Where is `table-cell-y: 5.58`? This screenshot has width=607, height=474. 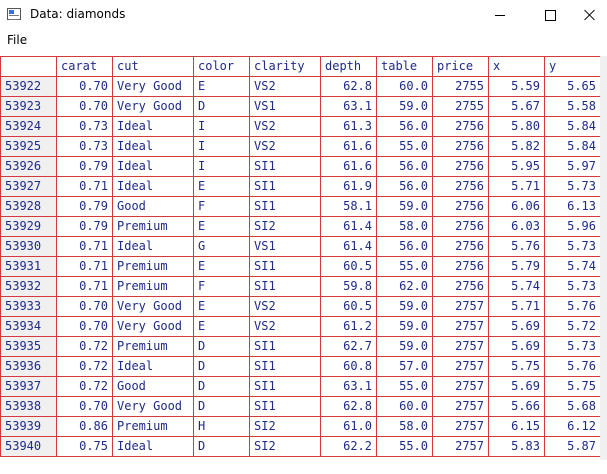
table-cell-y: 5.58 is located at coordinates (572, 106).